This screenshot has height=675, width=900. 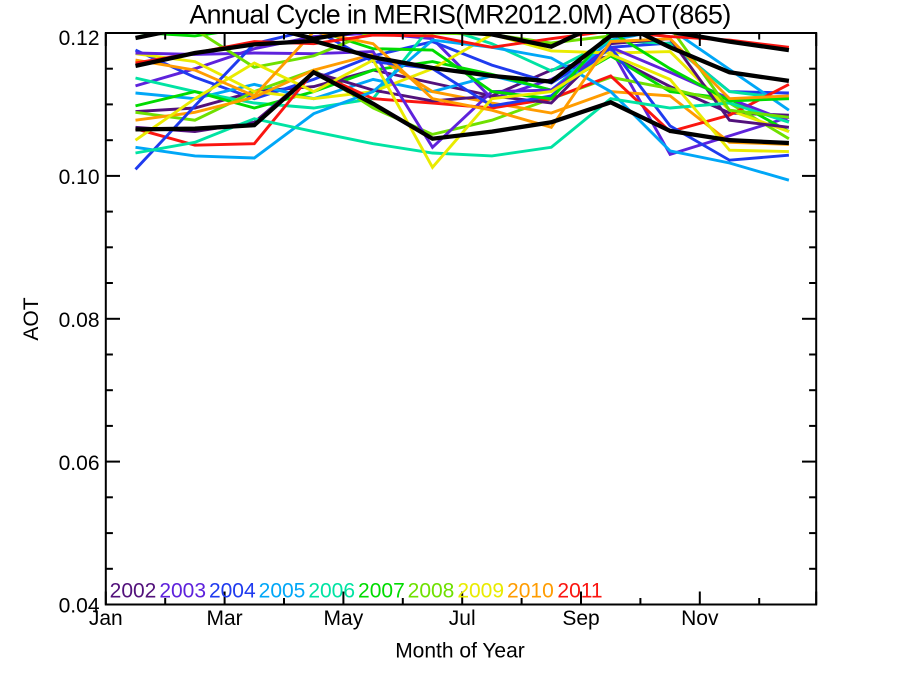 What do you see at coordinates (462, 618) in the screenshot?
I see `svg-text: Jul` at bounding box center [462, 618].